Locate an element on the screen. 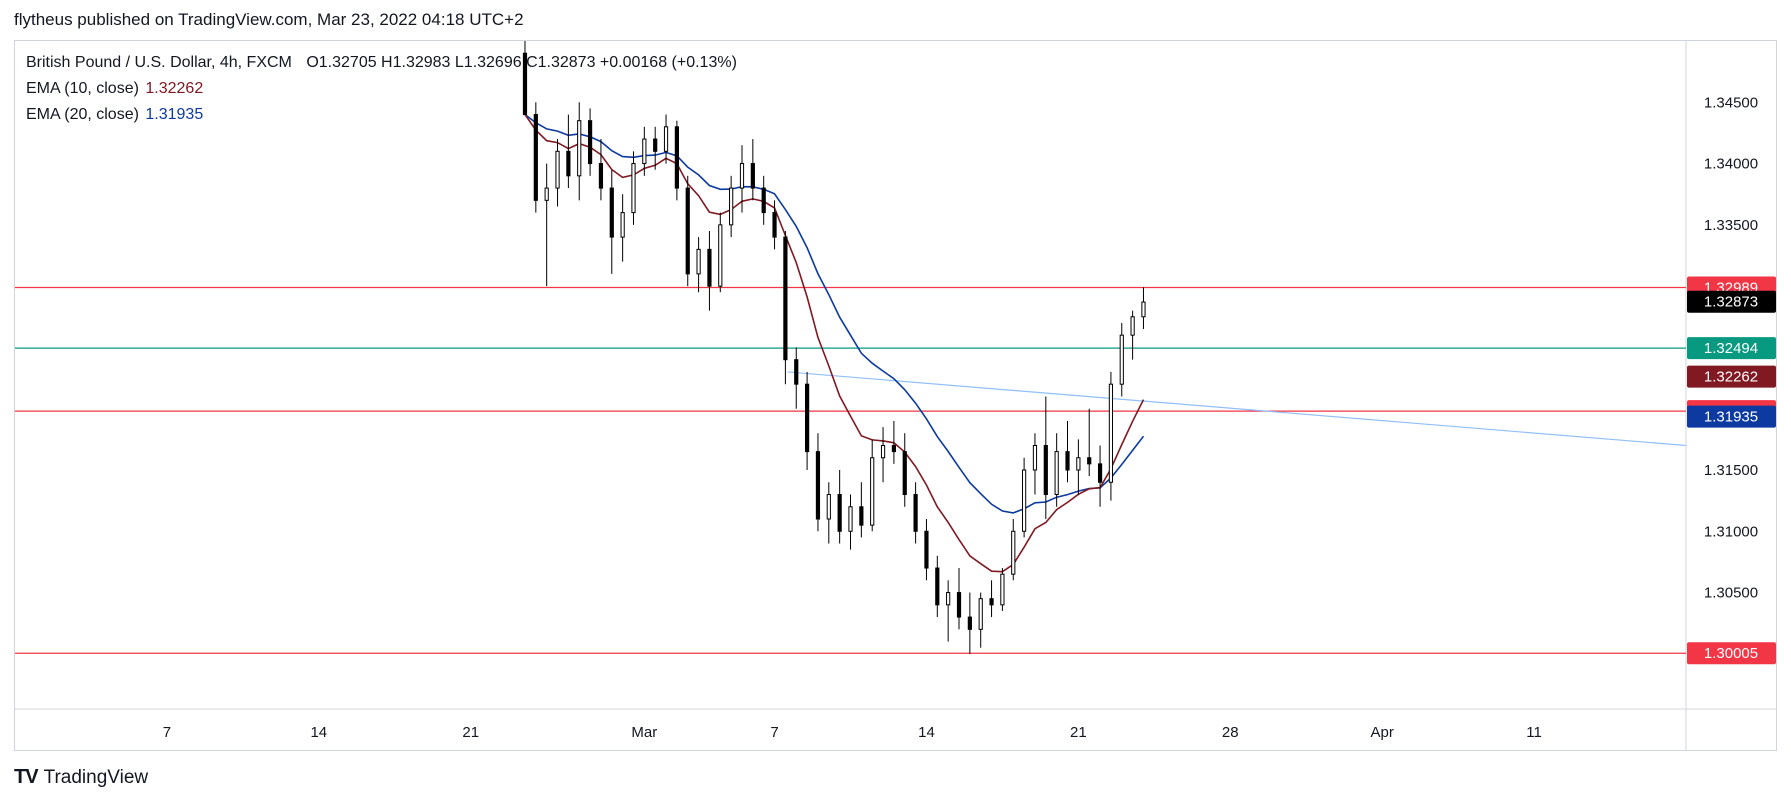 This screenshot has width=1791, height=805. level-price-label: 1.30005 is located at coordinates (1731, 653).